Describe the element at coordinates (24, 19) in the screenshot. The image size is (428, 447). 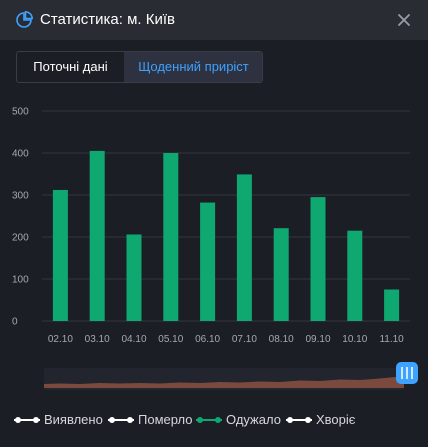
I see `pie-chart-icon` at that location.